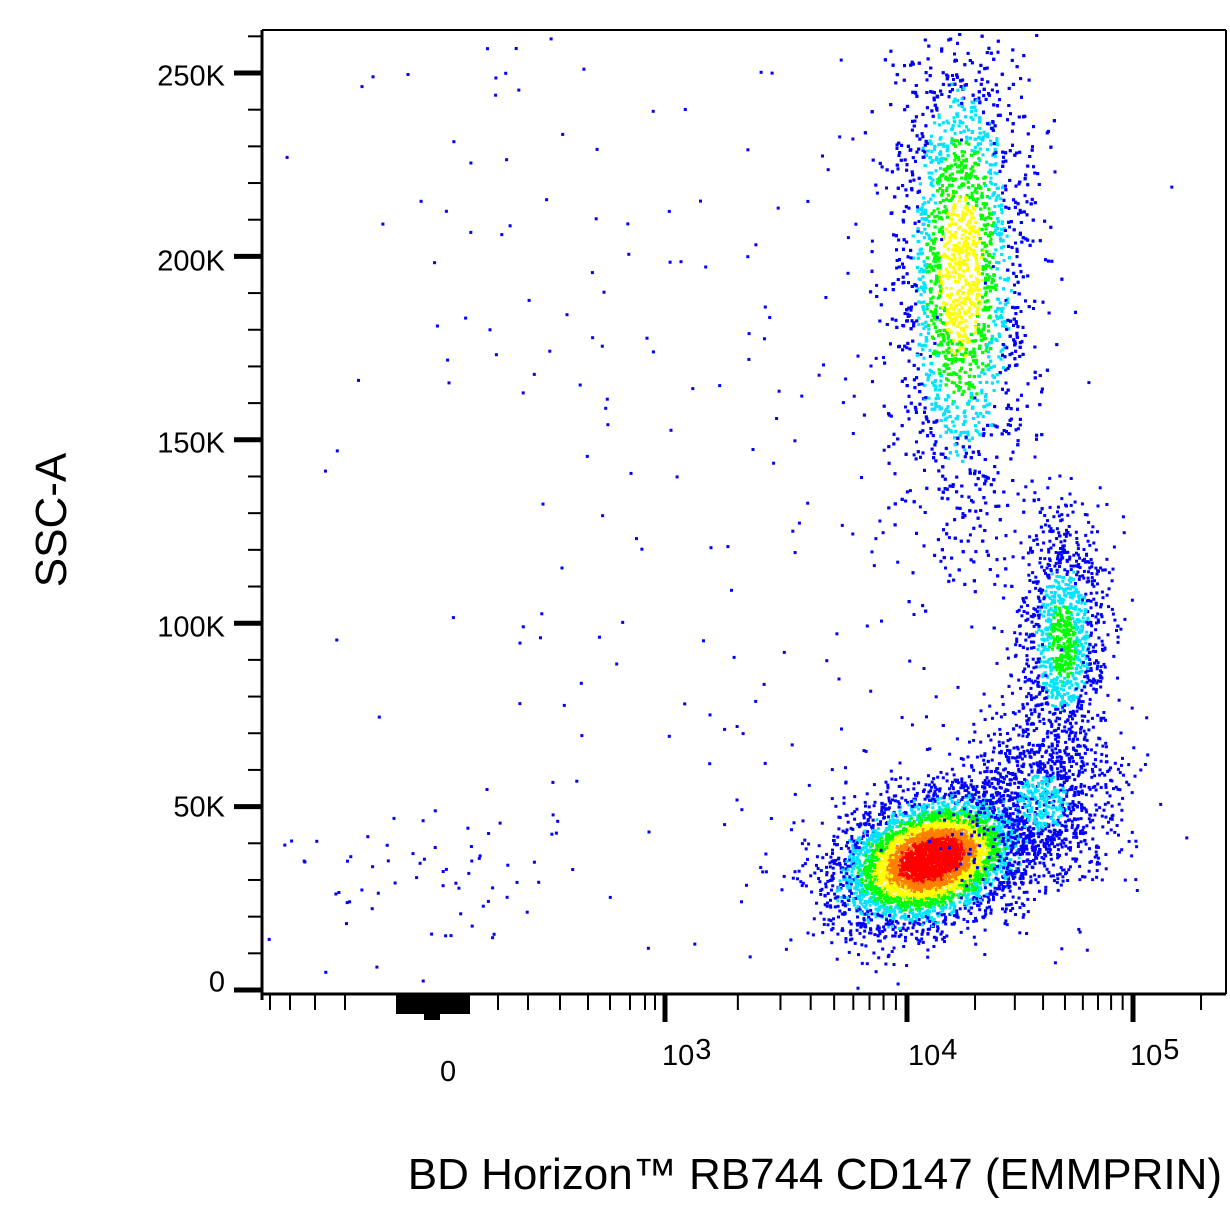 The width and height of the screenshot is (1230, 1230). What do you see at coordinates (814, 1174) in the screenshot?
I see `x-axis-label: BD Horizon™ RB744 CD147 (EMMPRIN)` at bounding box center [814, 1174].